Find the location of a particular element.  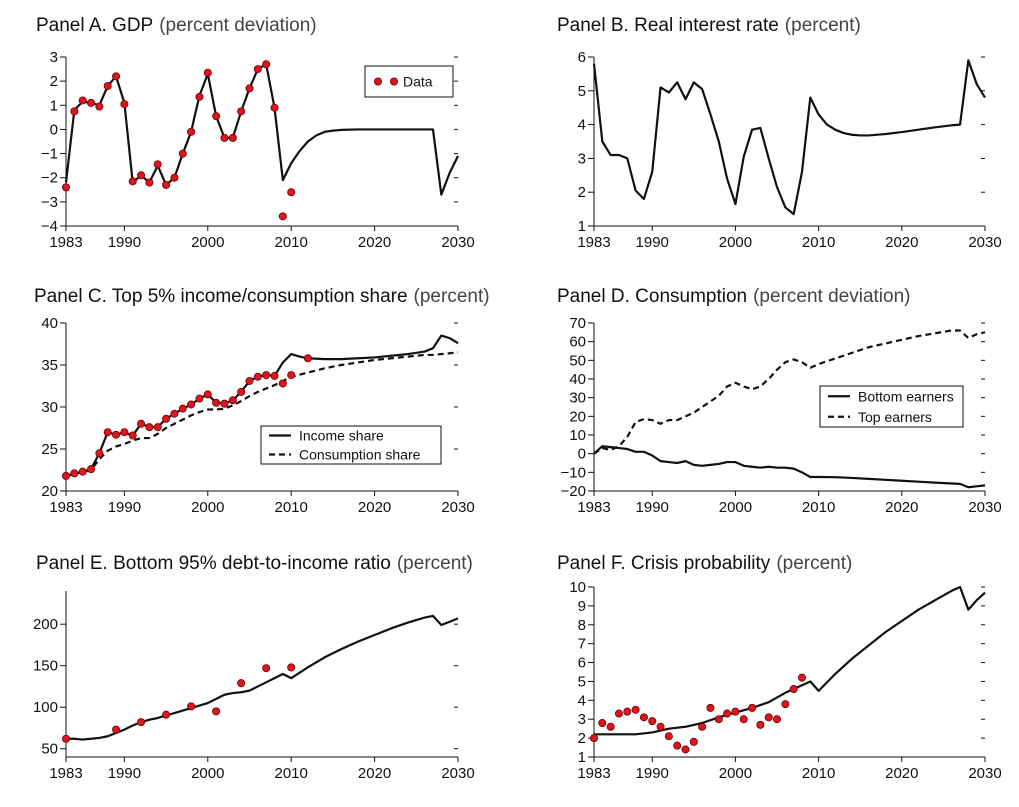

y-tick-label: −2 is located at coordinates (49, 178).